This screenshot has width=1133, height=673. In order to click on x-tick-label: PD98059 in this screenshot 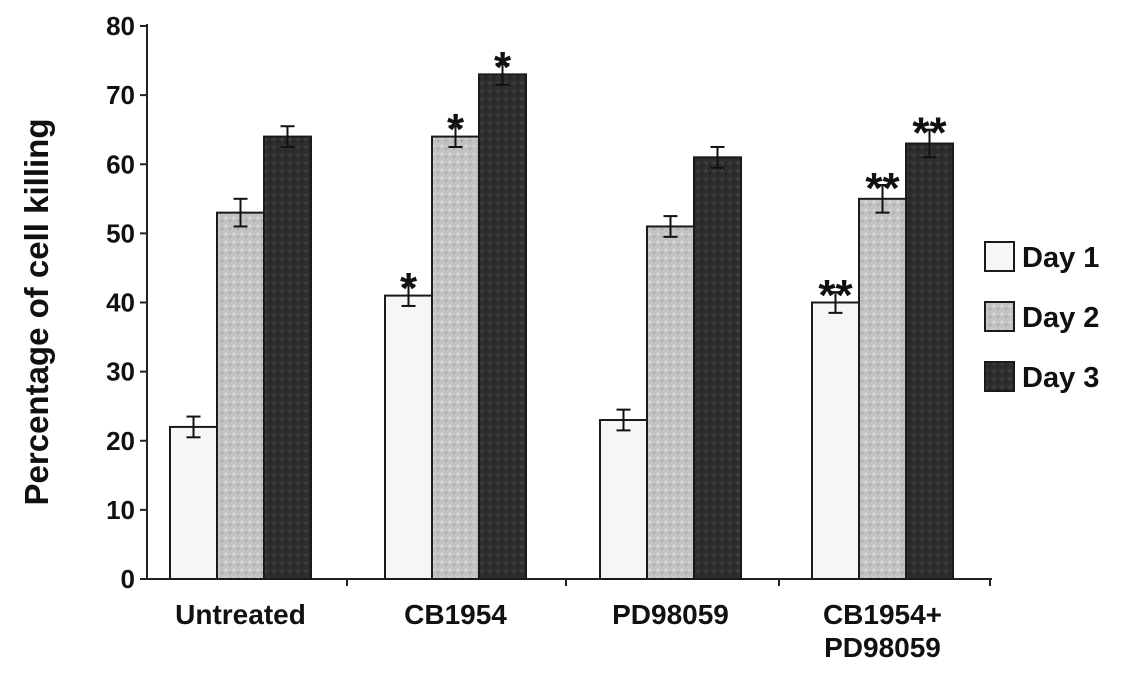, I will do `click(670, 614)`.